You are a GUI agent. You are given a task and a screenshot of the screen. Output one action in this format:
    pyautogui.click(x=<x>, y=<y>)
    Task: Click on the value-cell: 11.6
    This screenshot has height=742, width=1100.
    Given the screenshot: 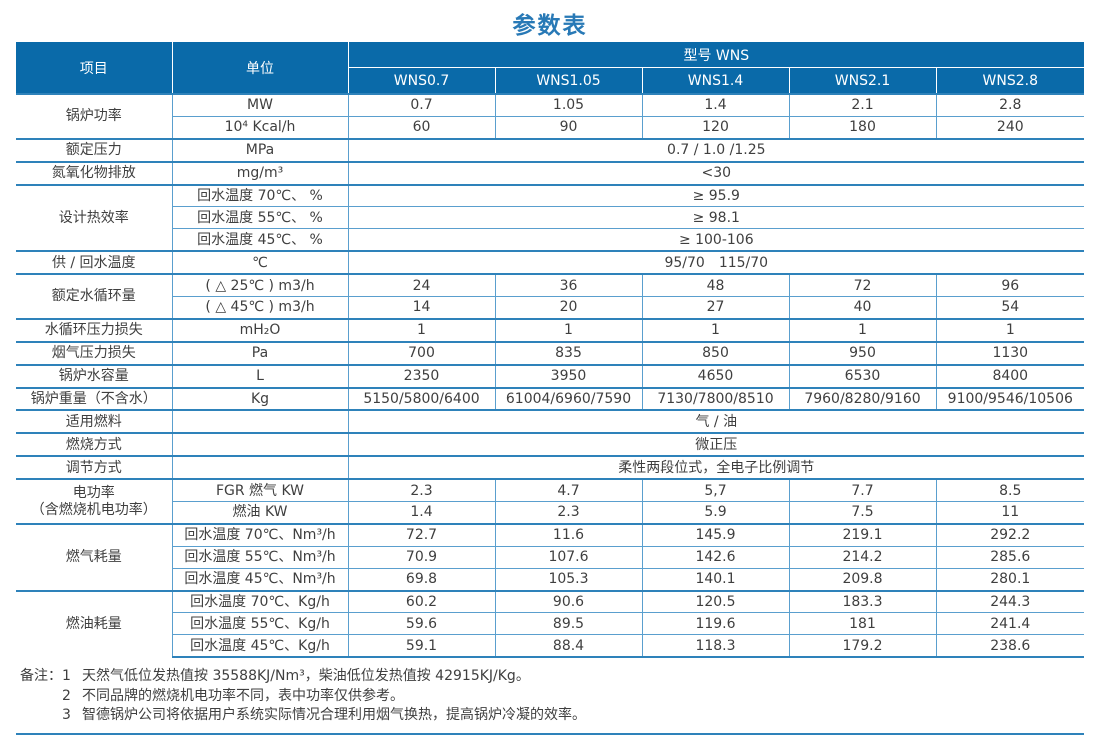 What is the action you would take?
    pyautogui.click(x=568, y=534)
    